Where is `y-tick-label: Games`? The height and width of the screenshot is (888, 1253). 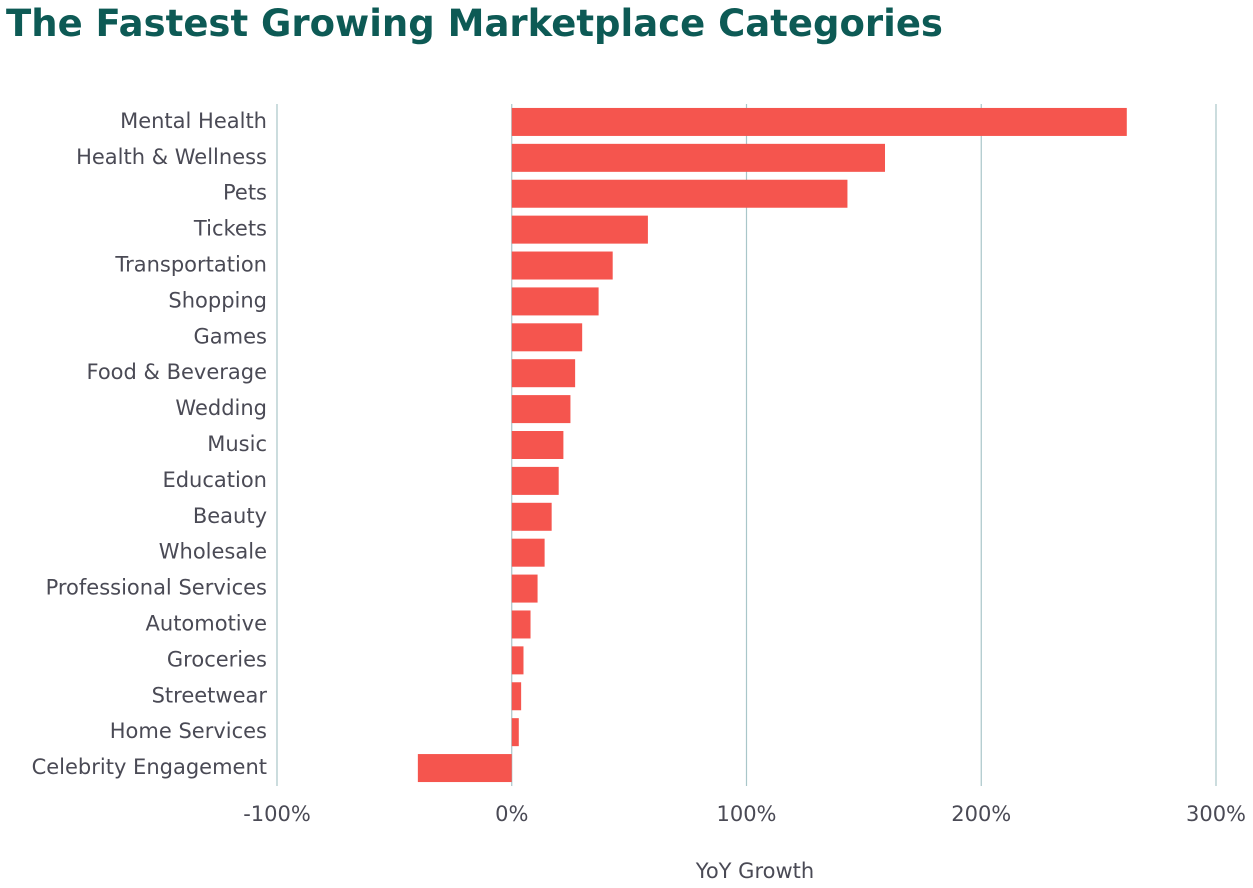
y-tick-label: Games is located at coordinates (230, 336).